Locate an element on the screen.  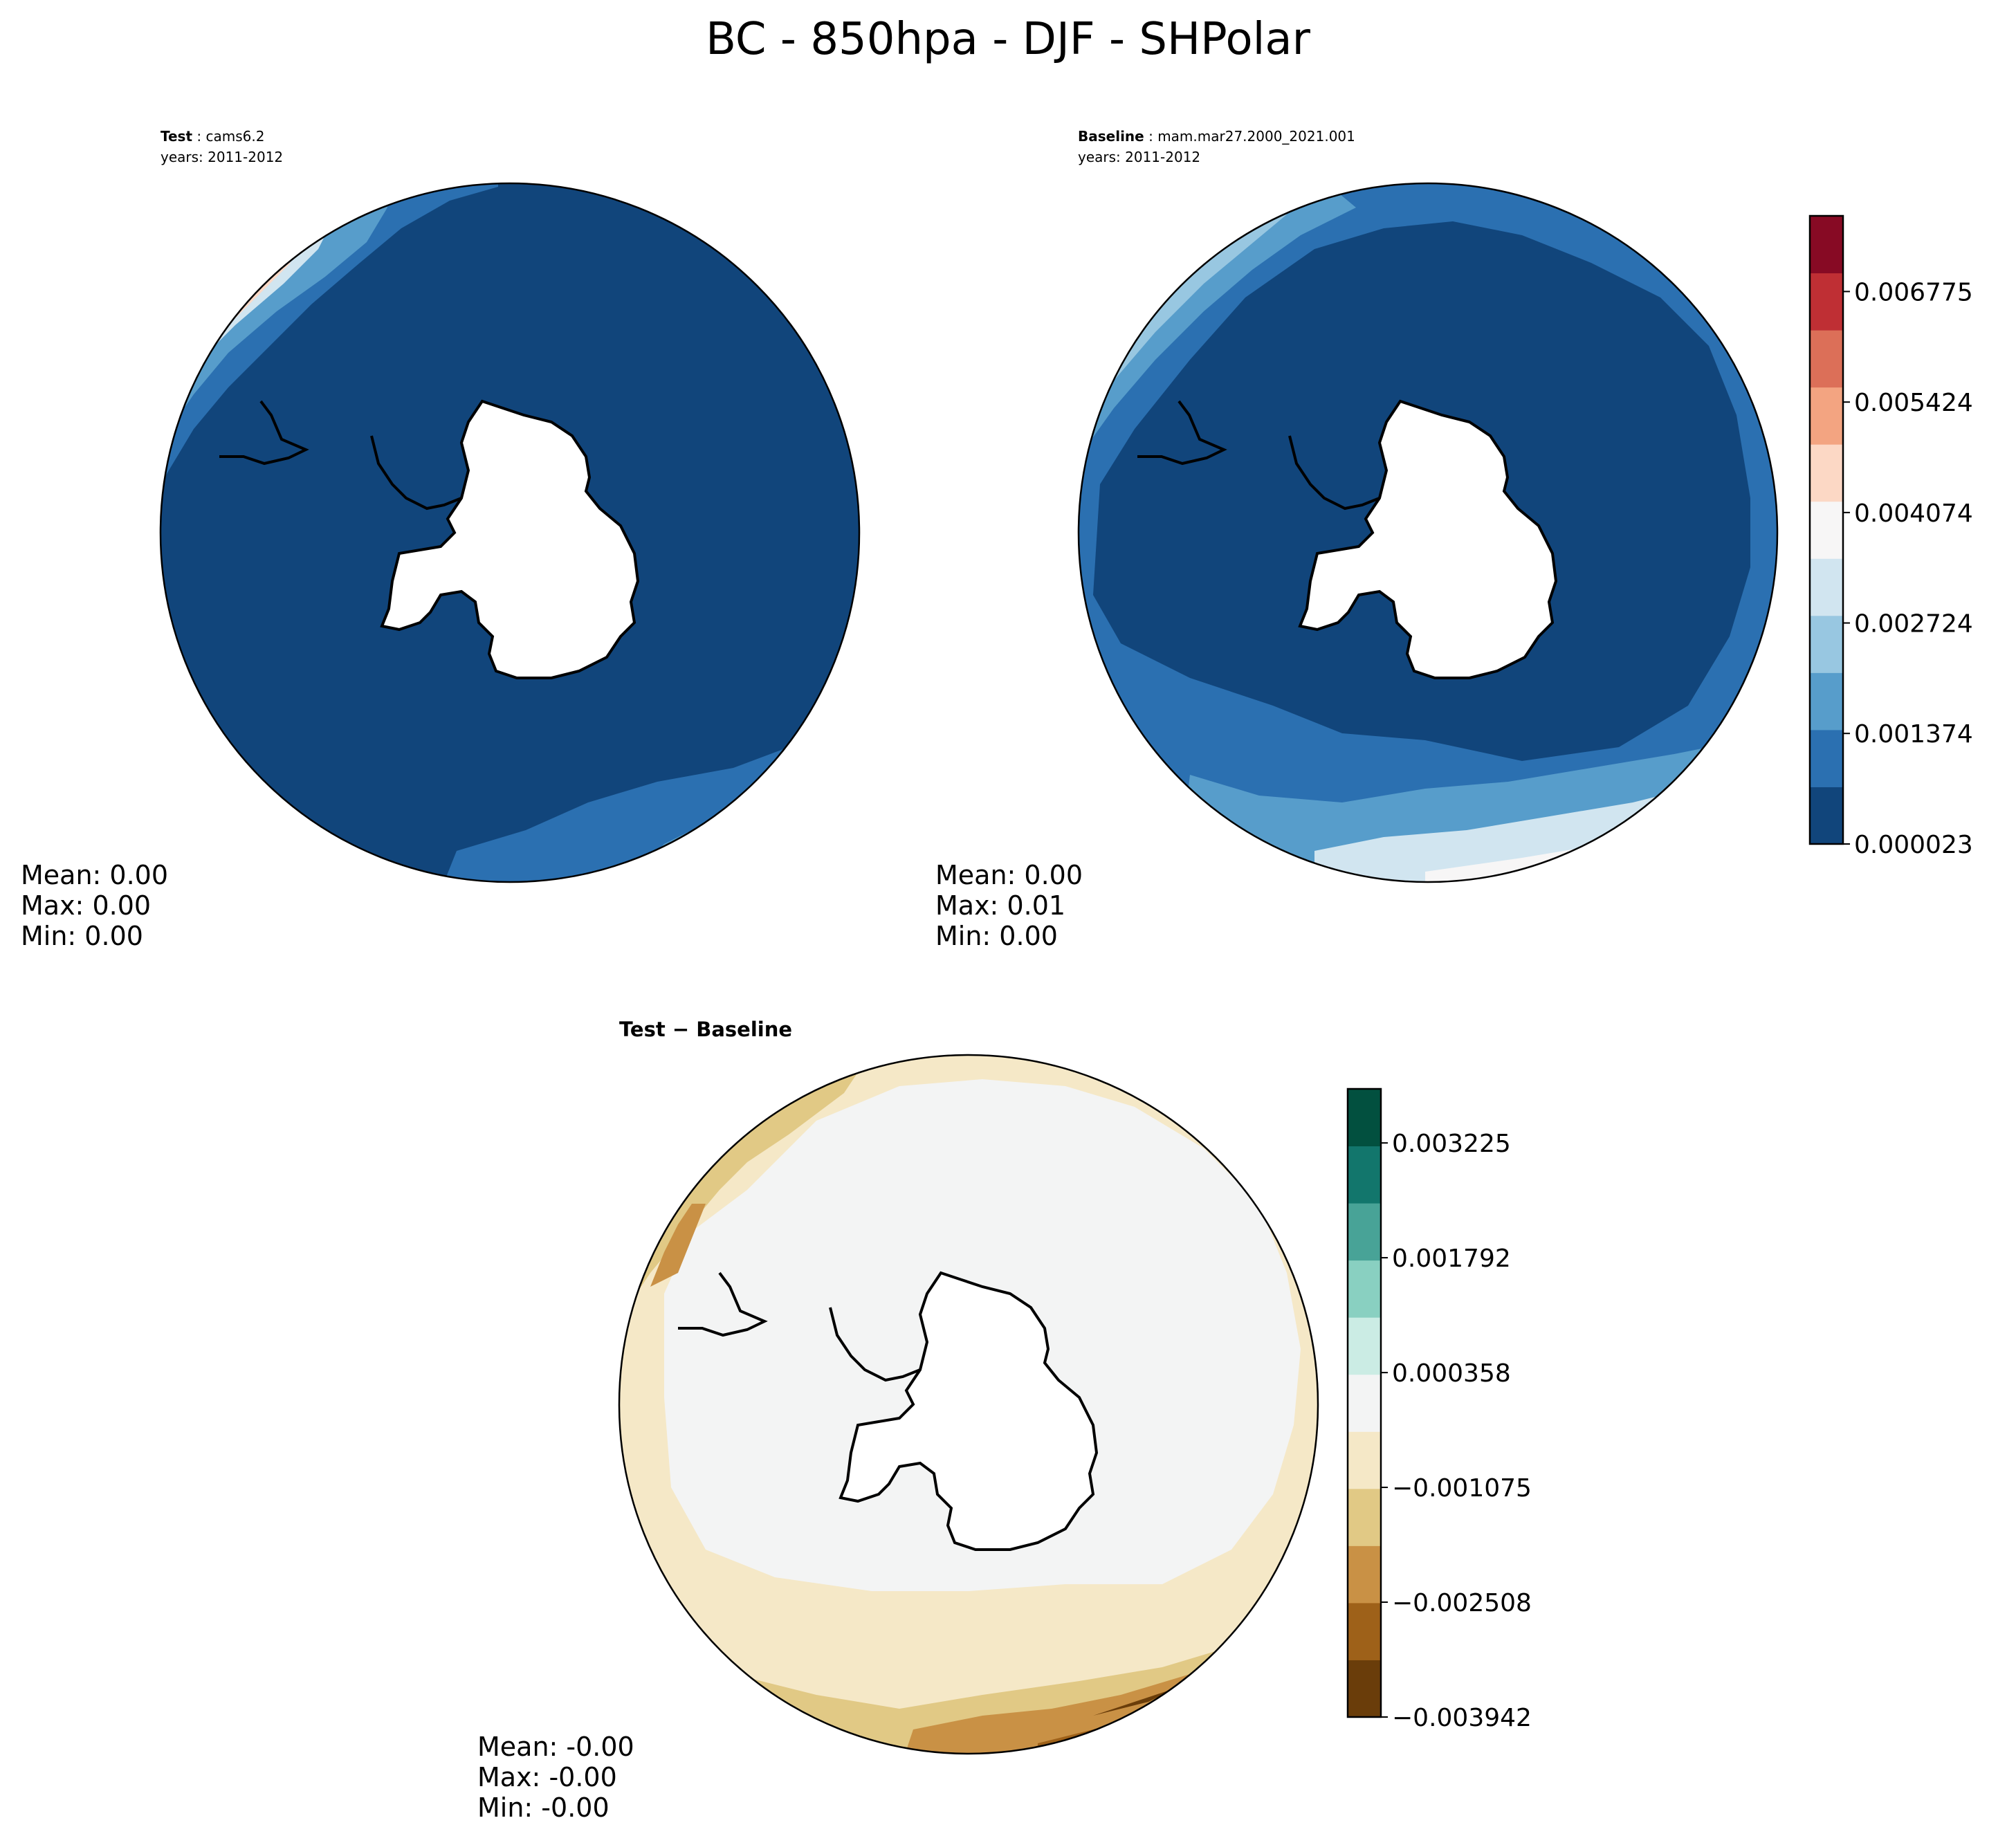
colorbar-main-tick-label-1: 0.001374 is located at coordinates (1913, 734).